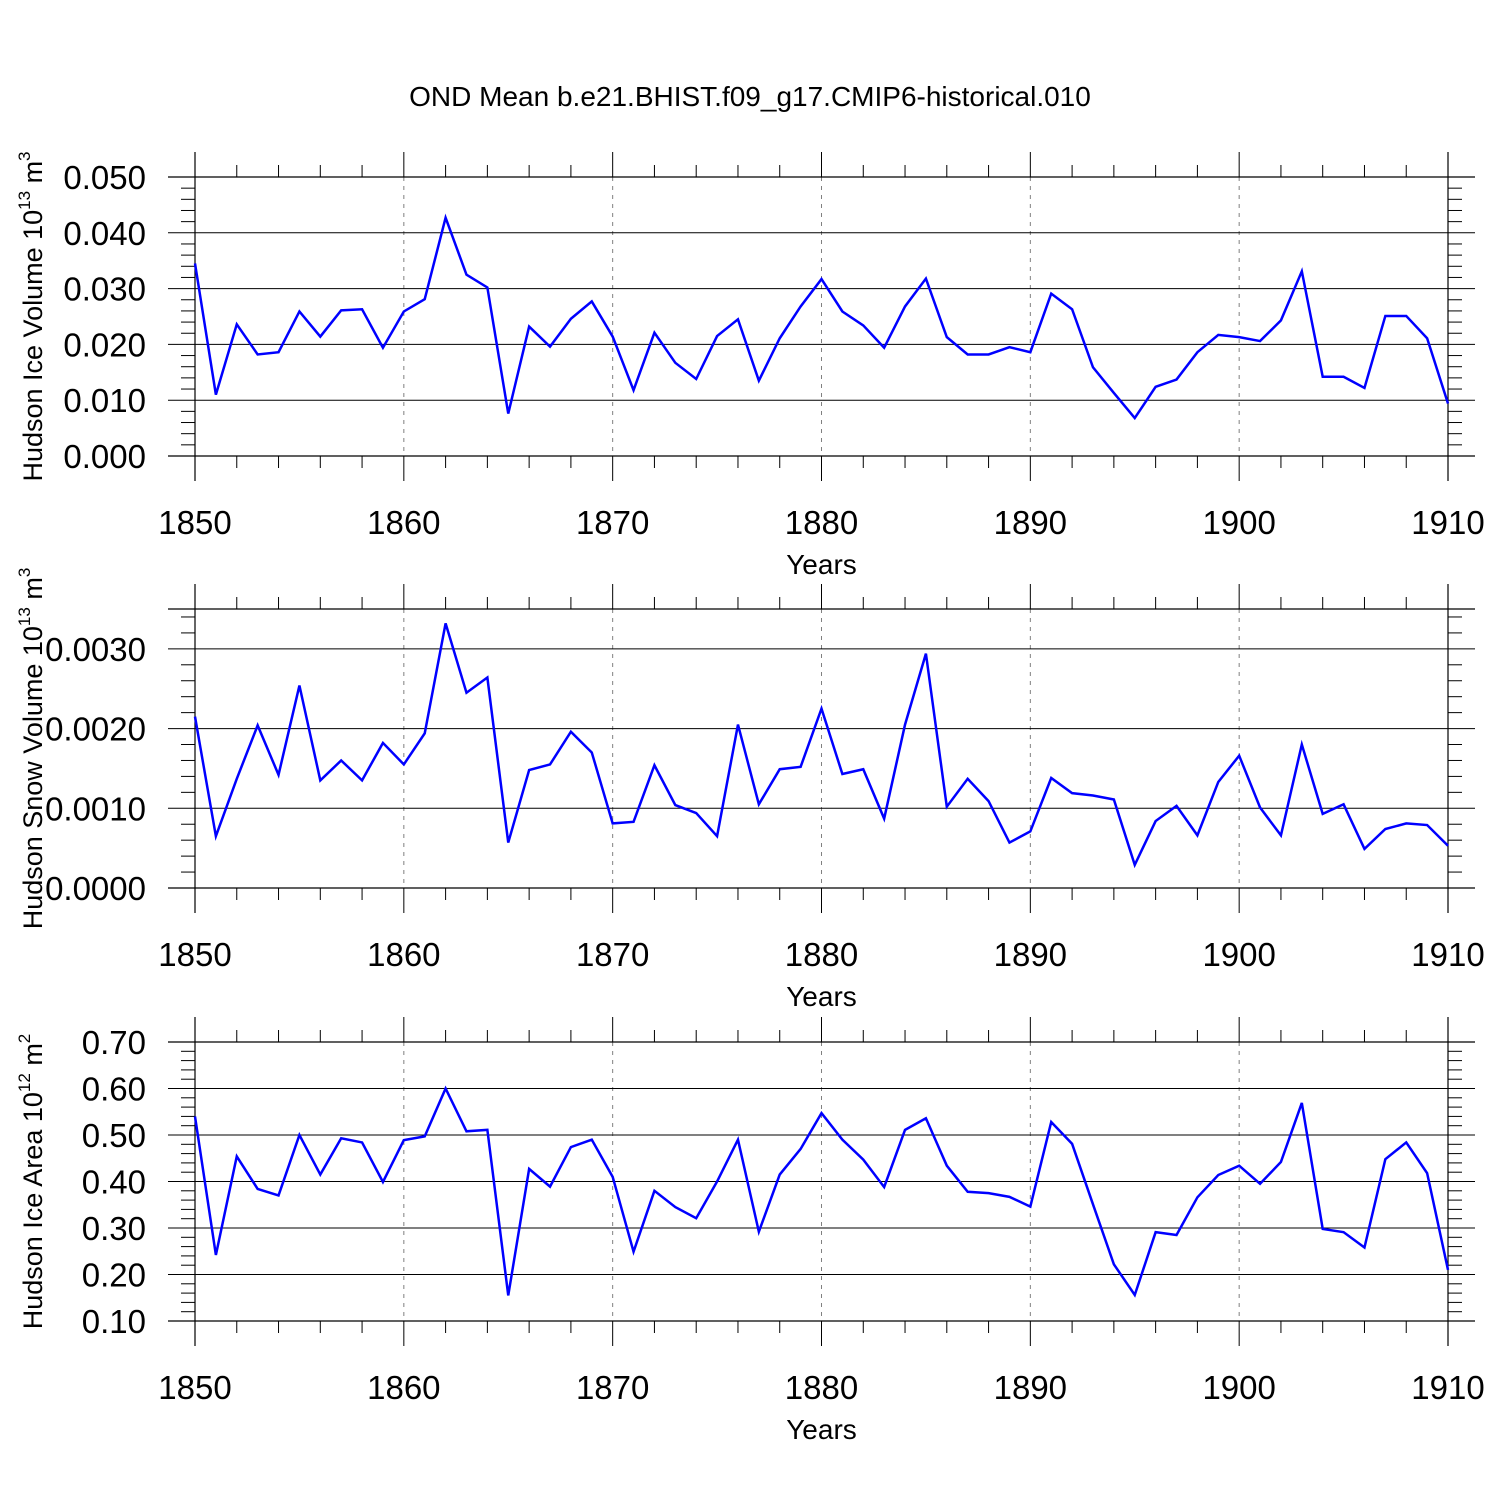 The image size is (1500, 1500). What do you see at coordinates (95, 808) in the screenshot?
I see `y-tick-label: 0.0010` at bounding box center [95, 808].